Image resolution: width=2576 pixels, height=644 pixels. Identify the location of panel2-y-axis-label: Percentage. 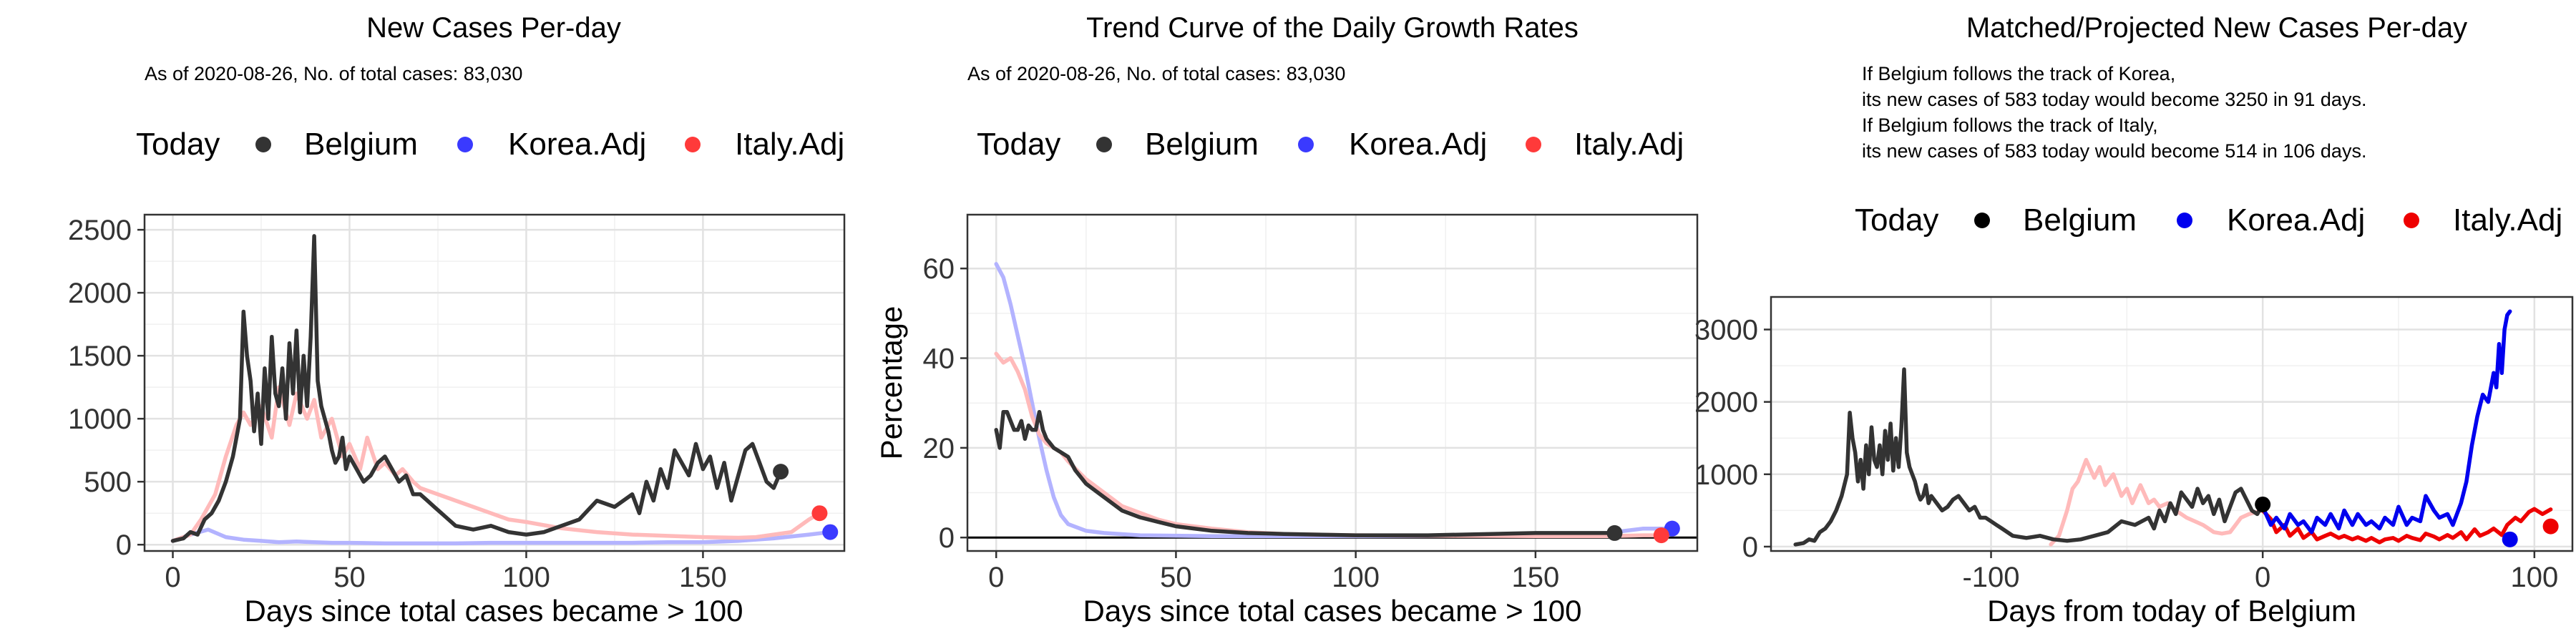
(891, 383).